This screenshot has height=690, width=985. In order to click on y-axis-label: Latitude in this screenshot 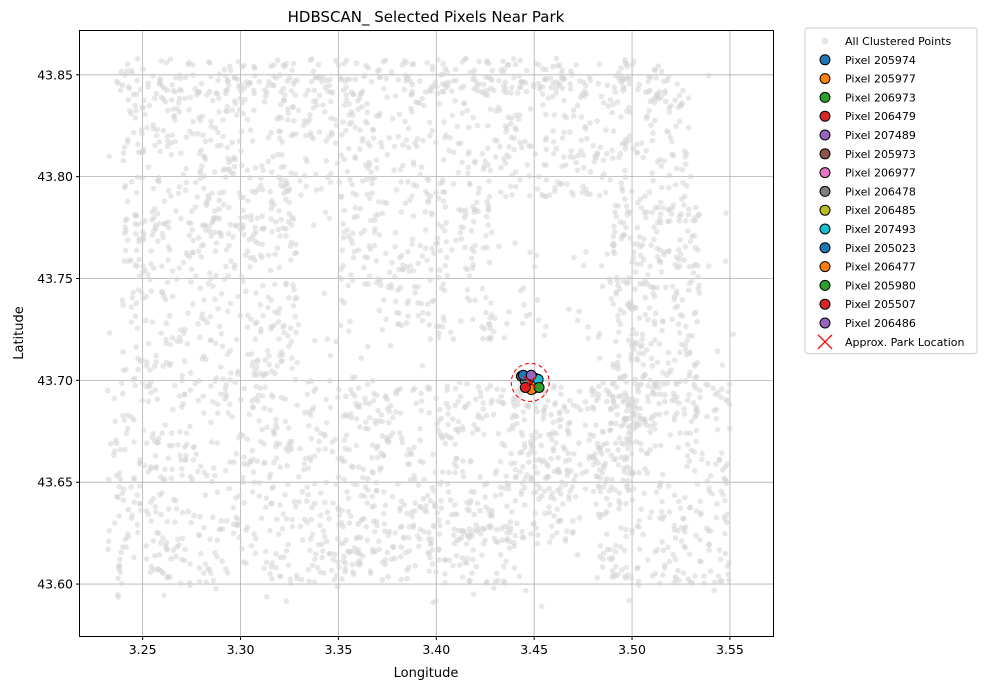, I will do `click(19, 333)`.